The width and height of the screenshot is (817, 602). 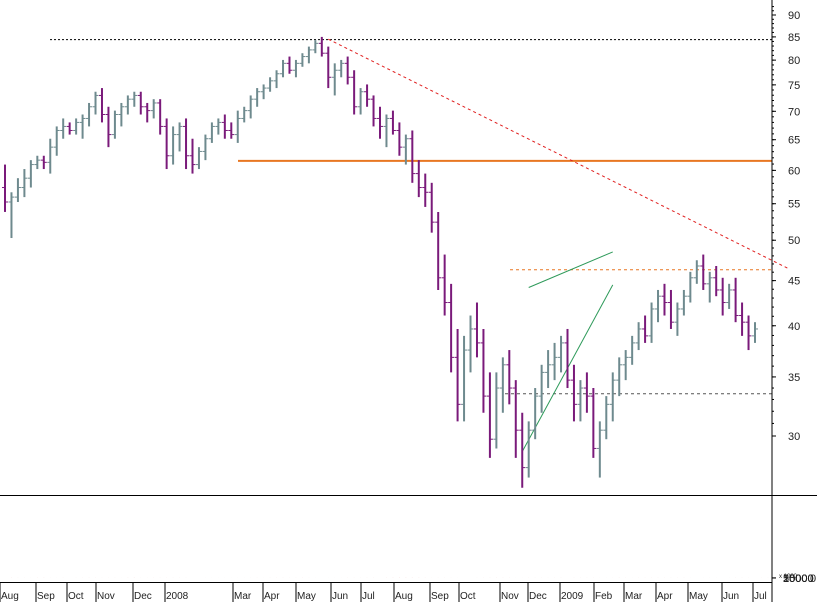 What do you see at coordinates (510, 596) in the screenshot?
I see `month-label: Nov` at bounding box center [510, 596].